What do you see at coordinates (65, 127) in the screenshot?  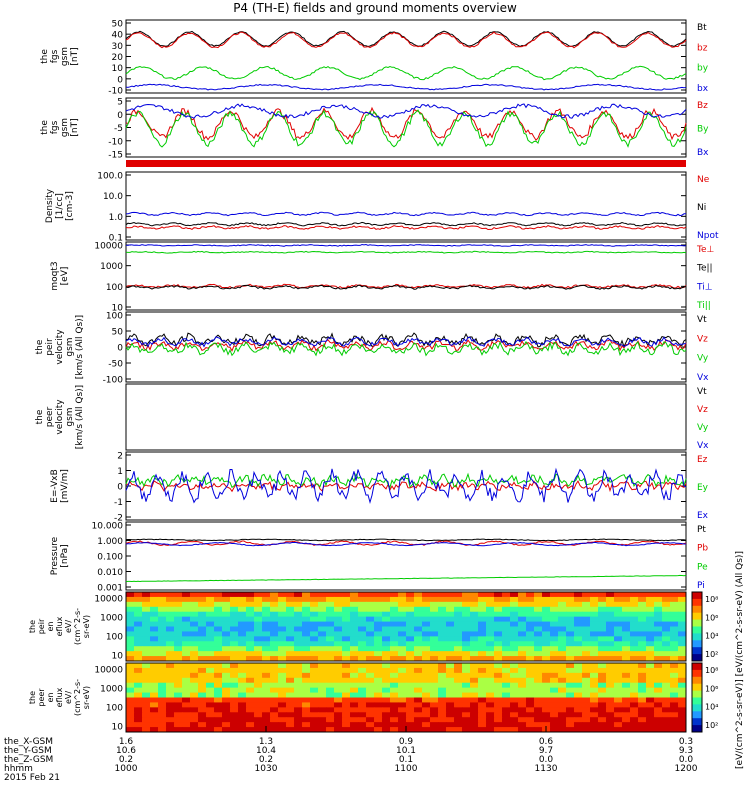 I see `y-axis-label: gsm` at bounding box center [65, 127].